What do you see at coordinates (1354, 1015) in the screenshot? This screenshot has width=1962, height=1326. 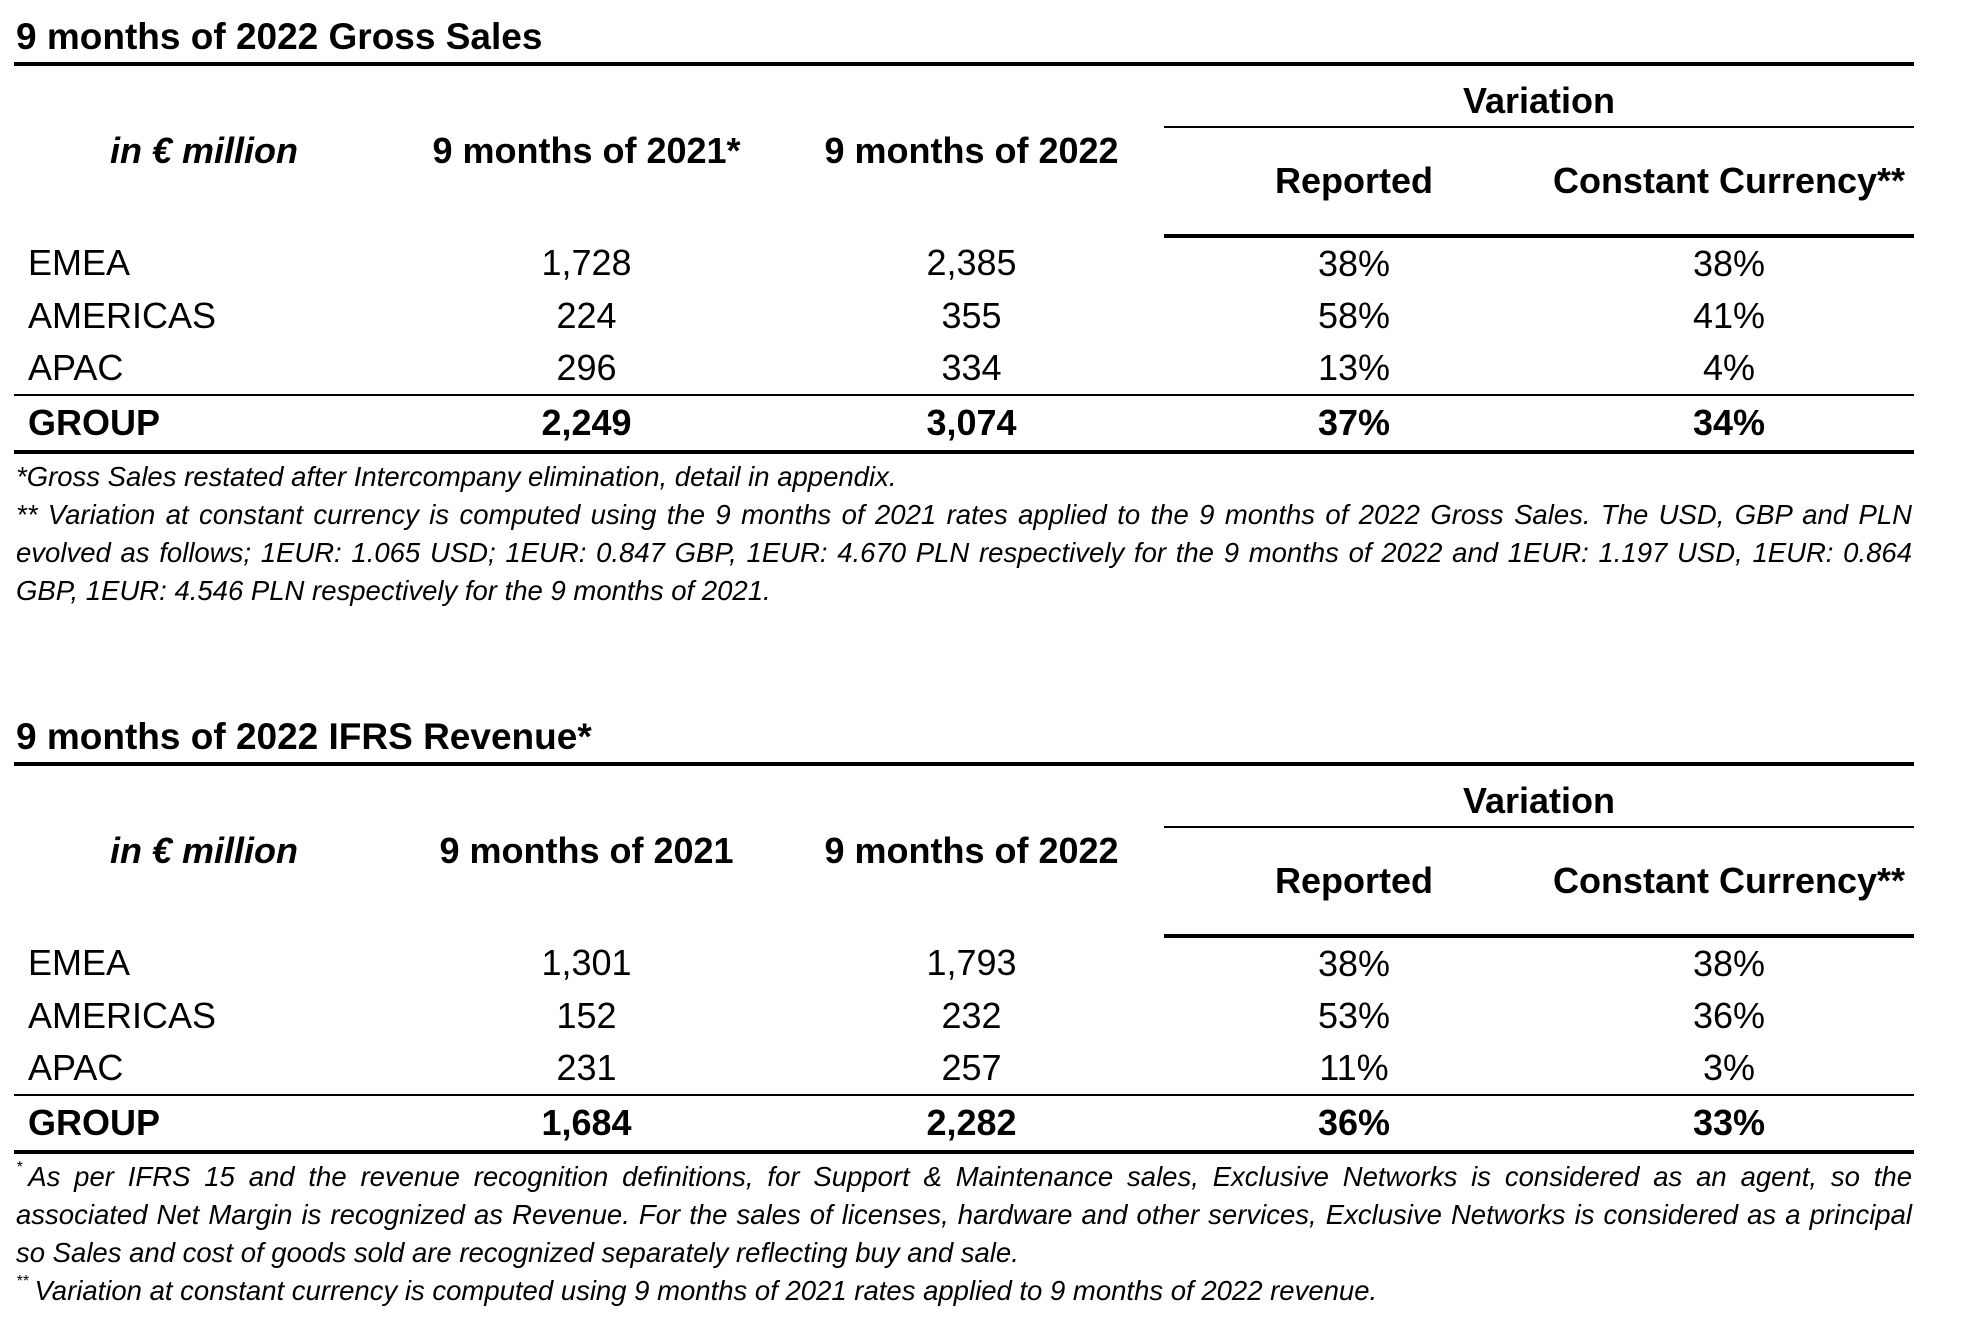 I see `reported-cell: 53%` at bounding box center [1354, 1015].